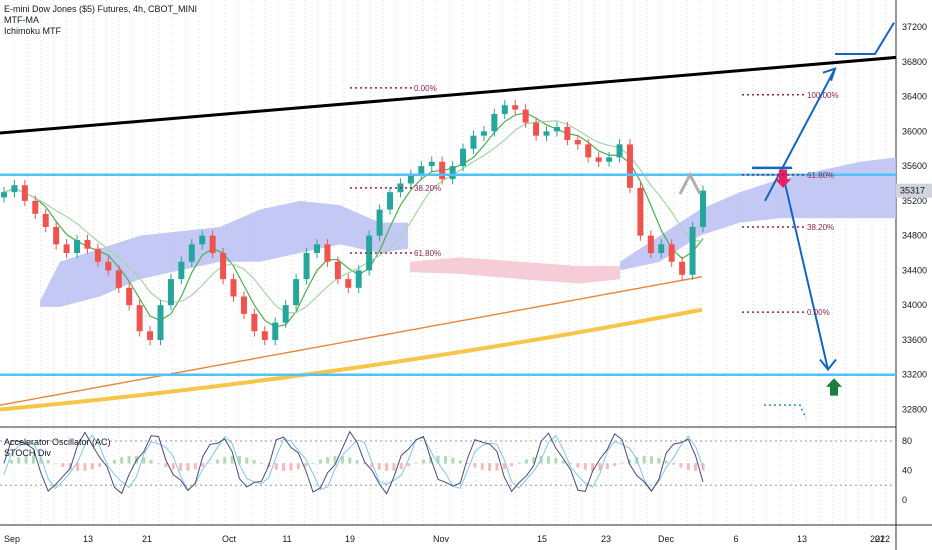  What do you see at coordinates (33, 31) in the screenshot?
I see `legend-ichimoku: Ichimoku MTF` at bounding box center [33, 31].